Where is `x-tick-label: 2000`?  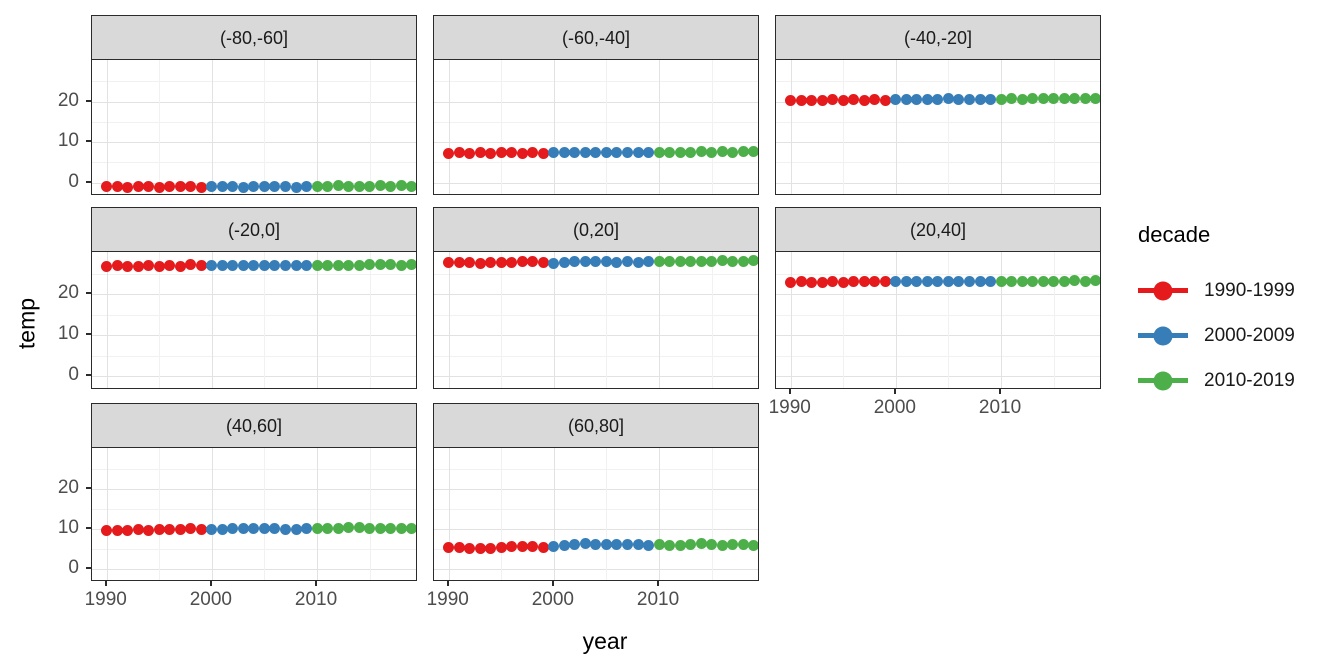 x-tick-label: 2000 is located at coordinates (895, 407).